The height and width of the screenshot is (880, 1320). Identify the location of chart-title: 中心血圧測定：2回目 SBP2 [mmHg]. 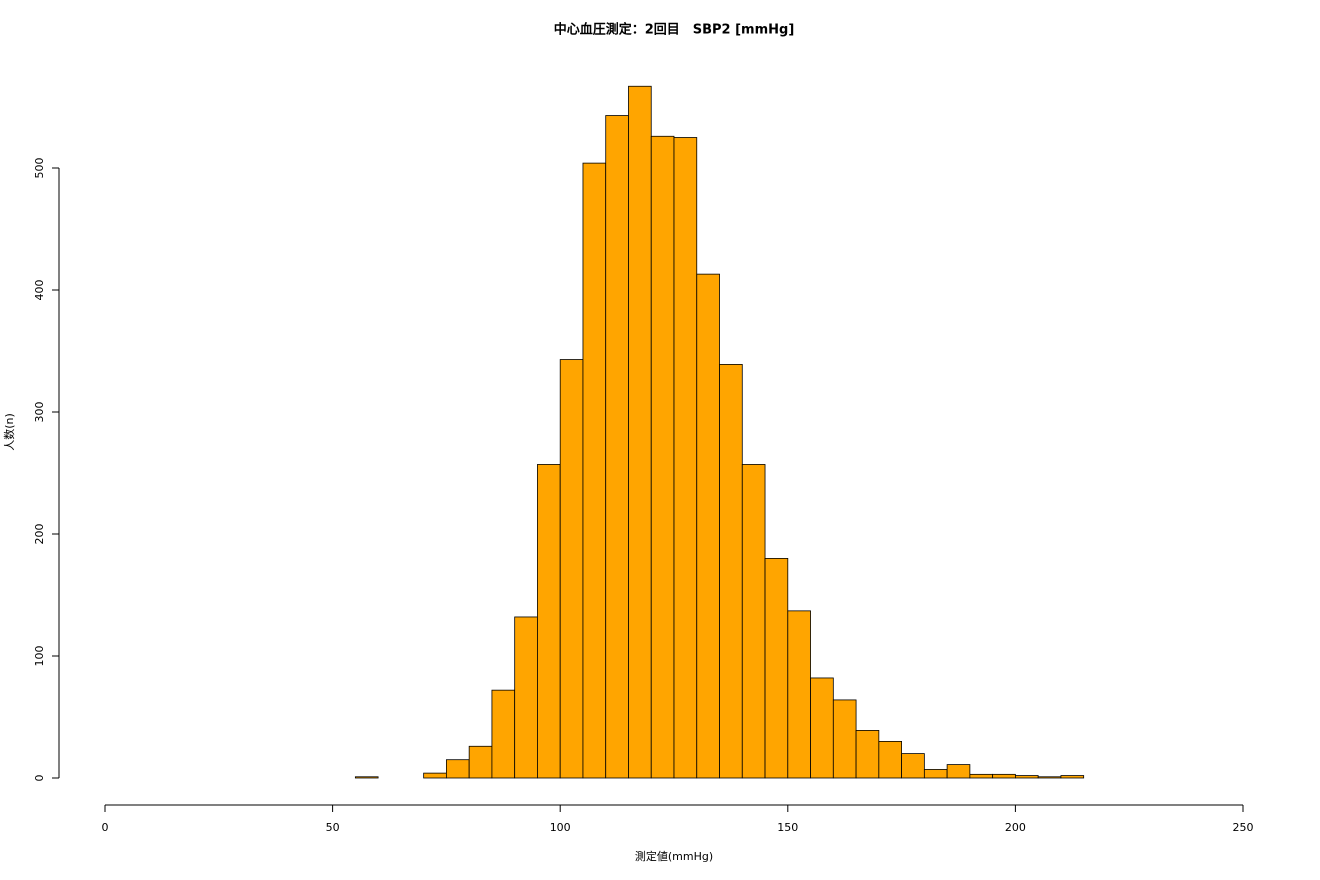
(674, 30).